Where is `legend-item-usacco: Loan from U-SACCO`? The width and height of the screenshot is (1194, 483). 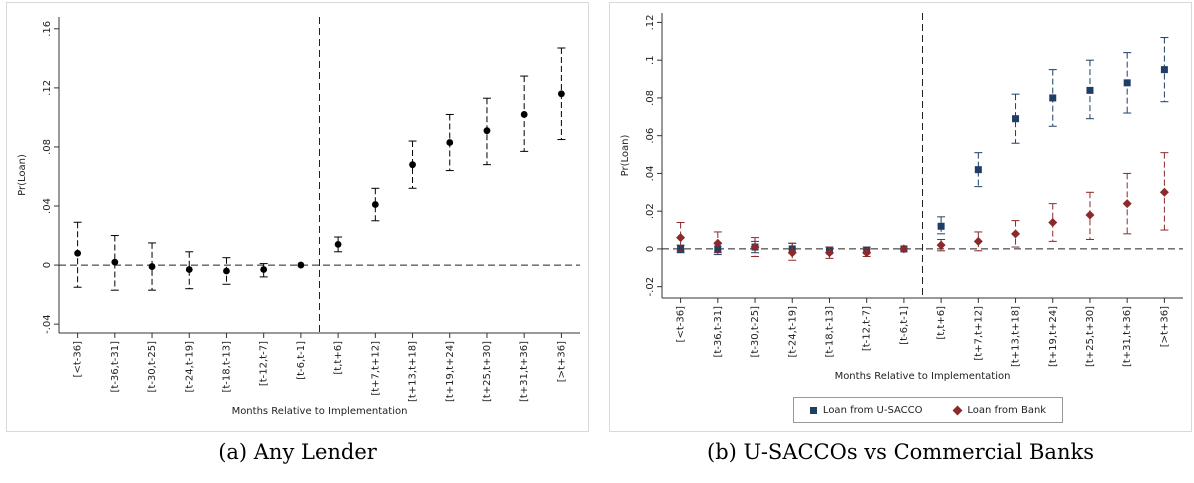 legend-item-usacco: Loan from U-SACCO is located at coordinates (866, 410).